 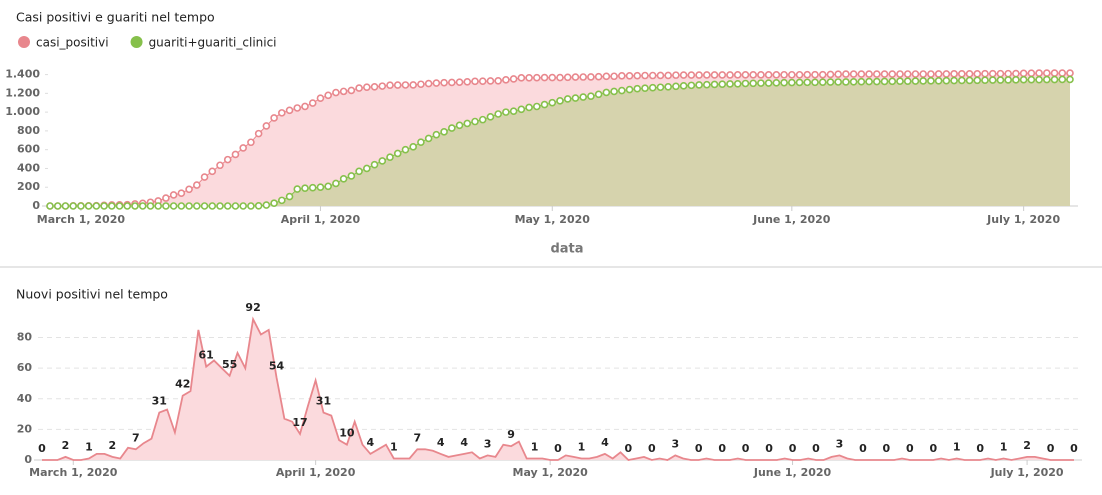 I want to click on y-tick-label: 0, so click(x=28, y=459).